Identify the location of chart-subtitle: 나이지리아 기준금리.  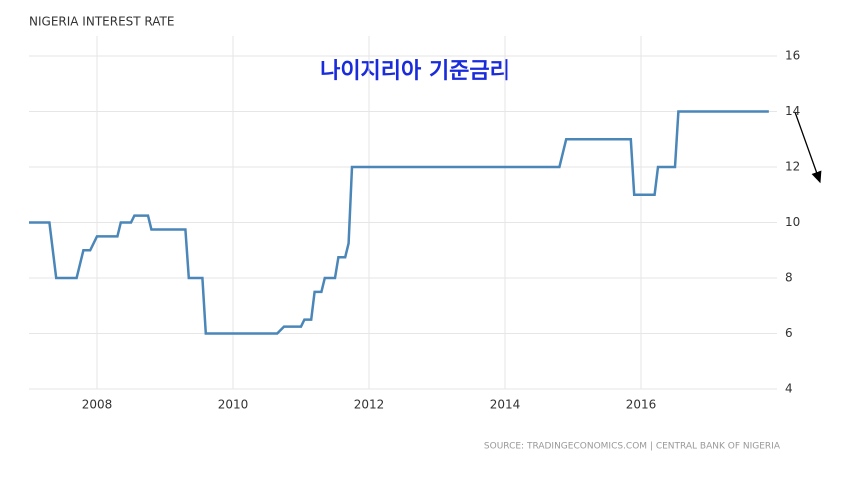
(415, 71).